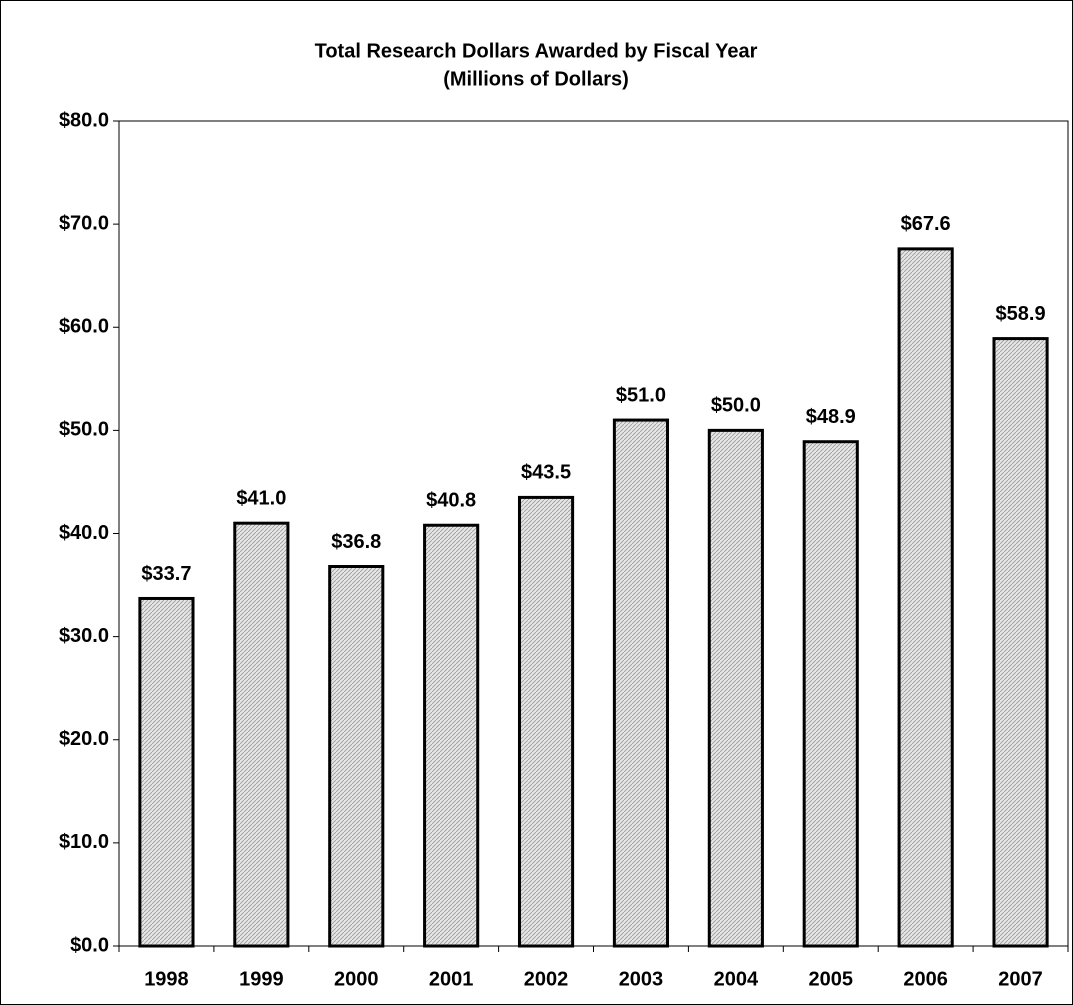 This screenshot has height=1005, width=1073. What do you see at coordinates (89, 945) in the screenshot?
I see `y-tick-label: $0.0` at bounding box center [89, 945].